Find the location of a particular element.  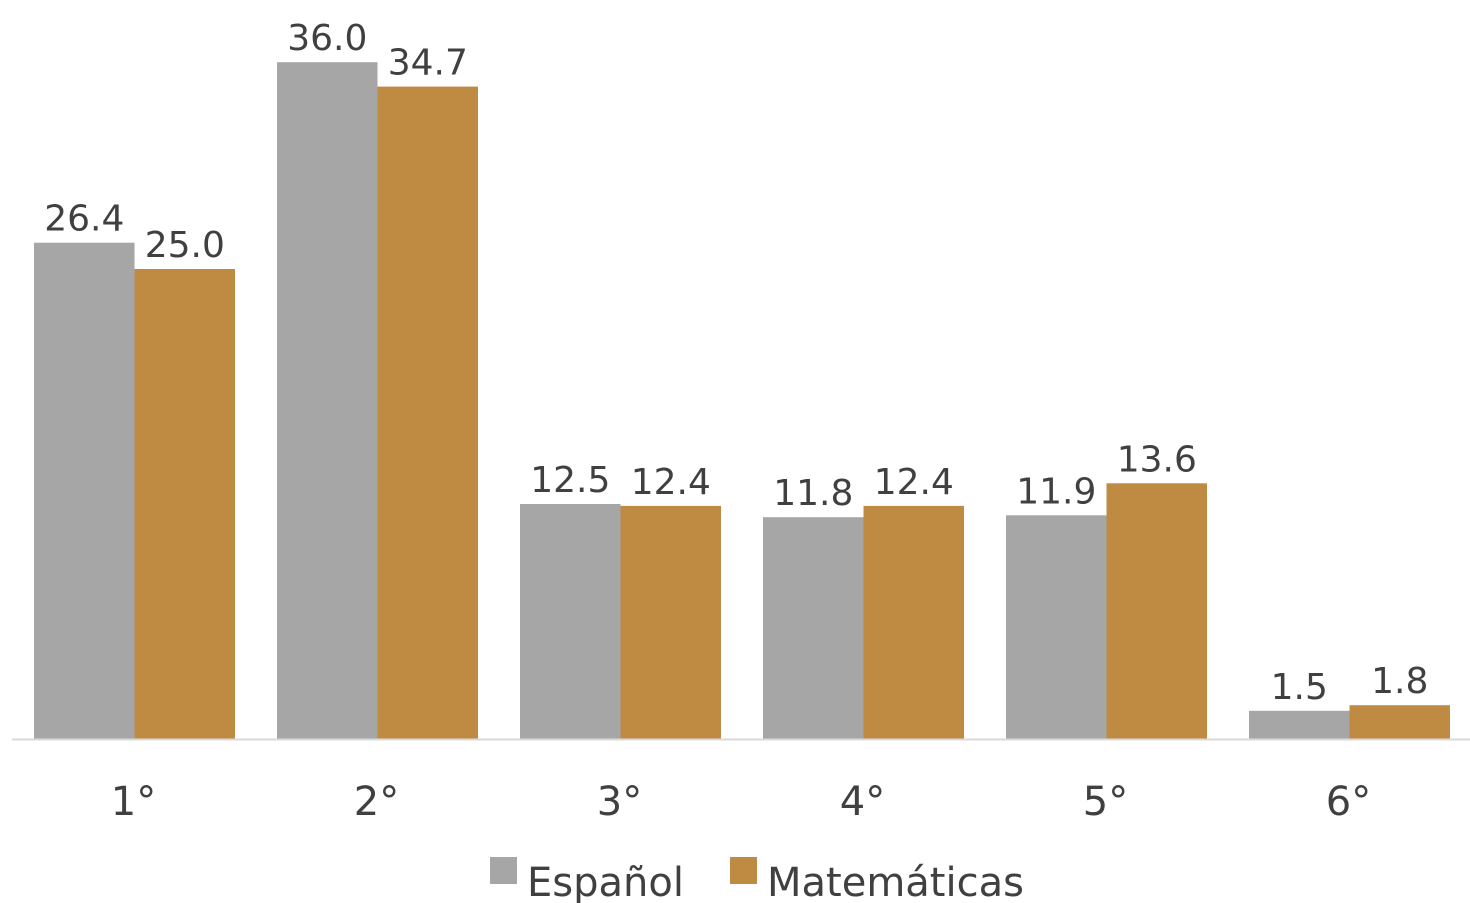

data-label-espanol-5: 11.9 is located at coordinates (1056, 491).